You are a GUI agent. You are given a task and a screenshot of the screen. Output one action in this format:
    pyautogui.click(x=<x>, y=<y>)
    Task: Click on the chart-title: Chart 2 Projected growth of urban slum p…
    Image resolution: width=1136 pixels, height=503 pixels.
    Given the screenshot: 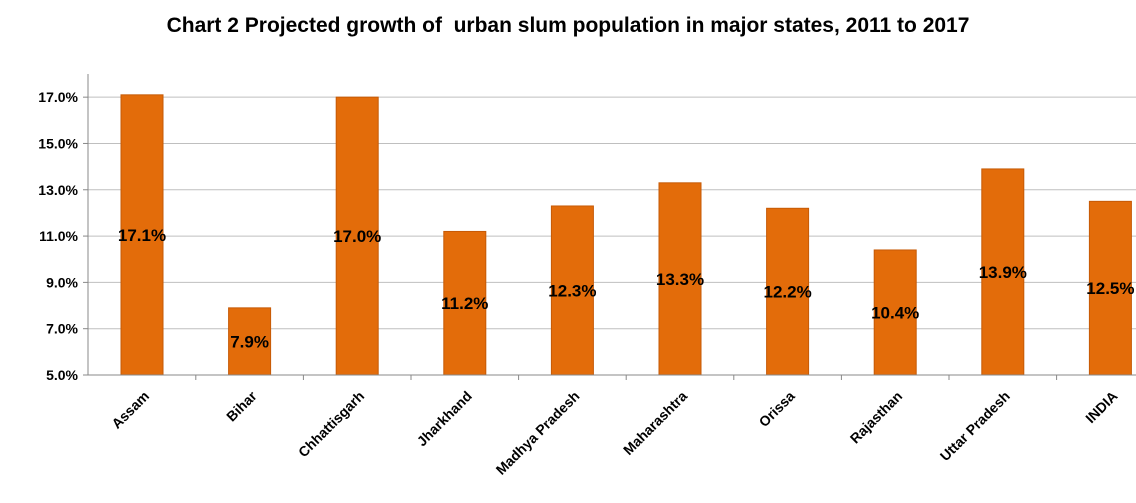 What is the action you would take?
    pyautogui.click(x=568, y=25)
    